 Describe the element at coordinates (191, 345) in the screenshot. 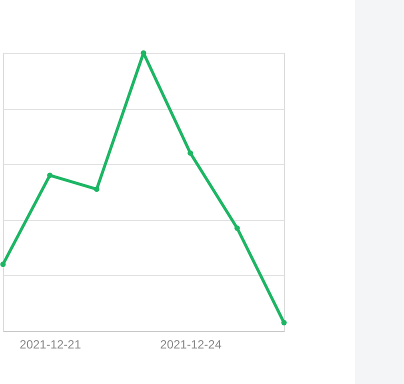

I see `x-tick-label: 2021-12-24` at that location.